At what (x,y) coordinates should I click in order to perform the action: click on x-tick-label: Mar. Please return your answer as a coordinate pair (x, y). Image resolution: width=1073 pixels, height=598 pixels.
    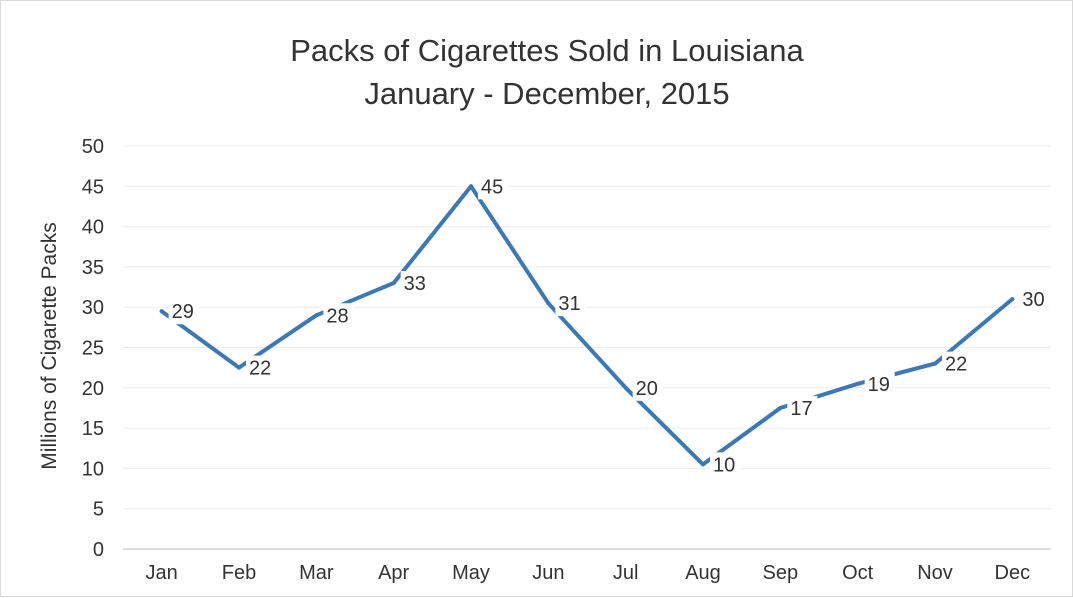
    Looking at the image, I should click on (316, 573).